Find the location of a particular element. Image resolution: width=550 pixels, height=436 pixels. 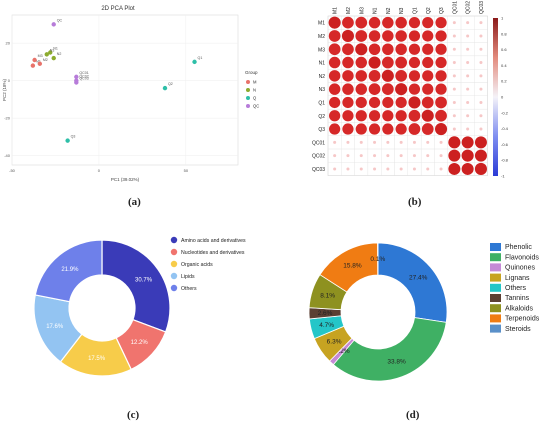

metabolite-slice-label: 30.7% is located at coordinates (144, 280).